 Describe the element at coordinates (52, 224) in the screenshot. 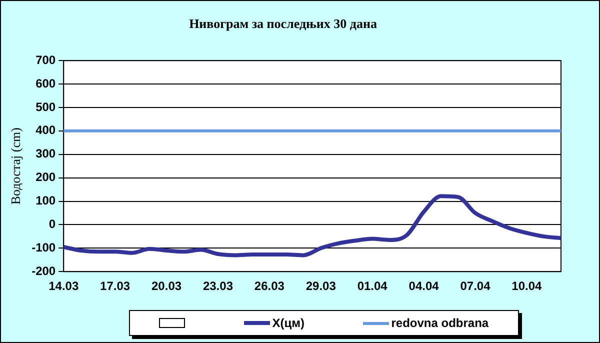

I see `y-tick-label: 0` at that location.